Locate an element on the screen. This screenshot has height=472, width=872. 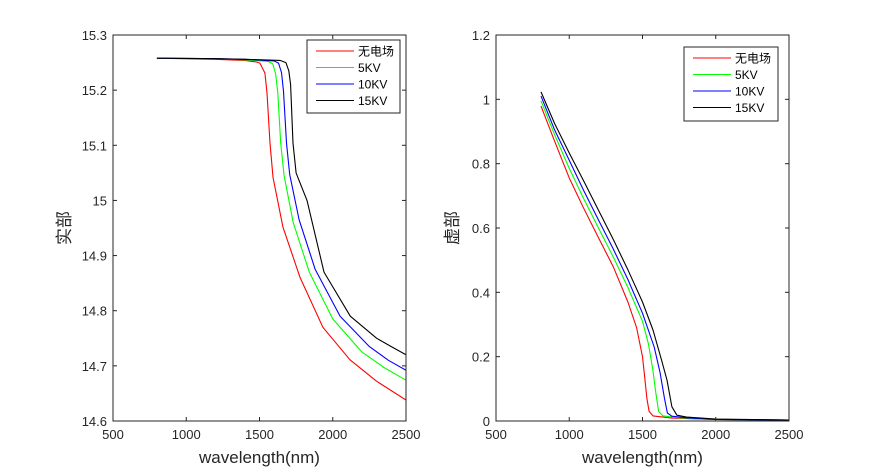
legend-box is located at coordinates (731, 84).